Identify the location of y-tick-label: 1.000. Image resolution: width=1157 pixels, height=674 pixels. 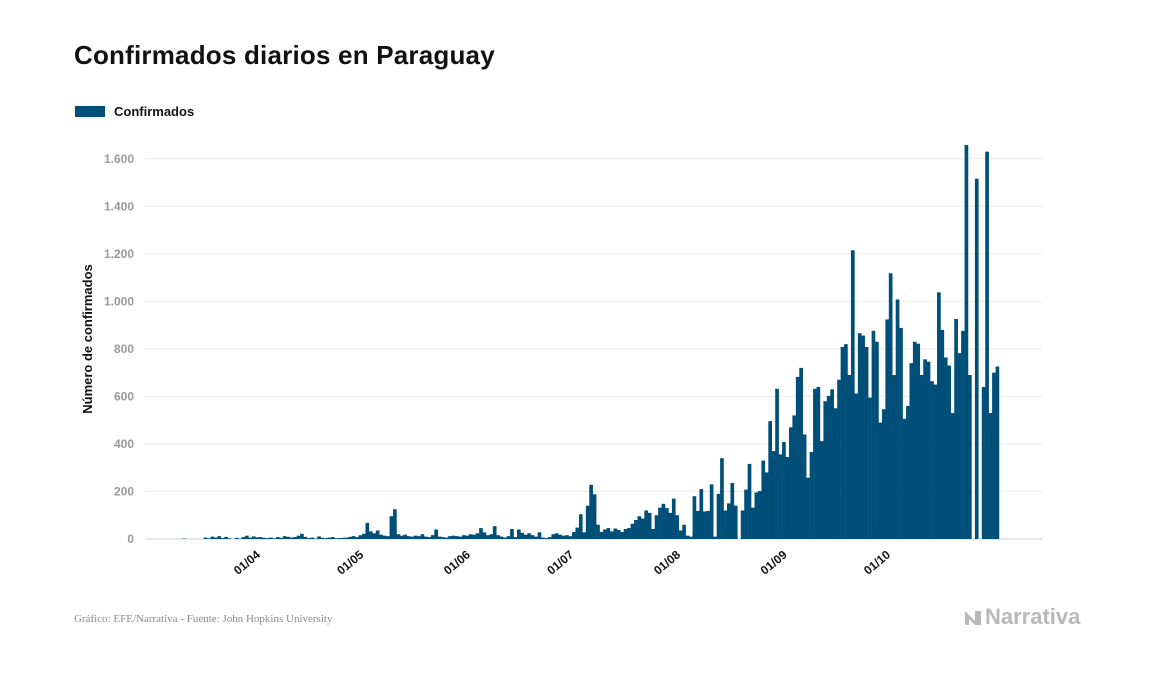
(119, 301).